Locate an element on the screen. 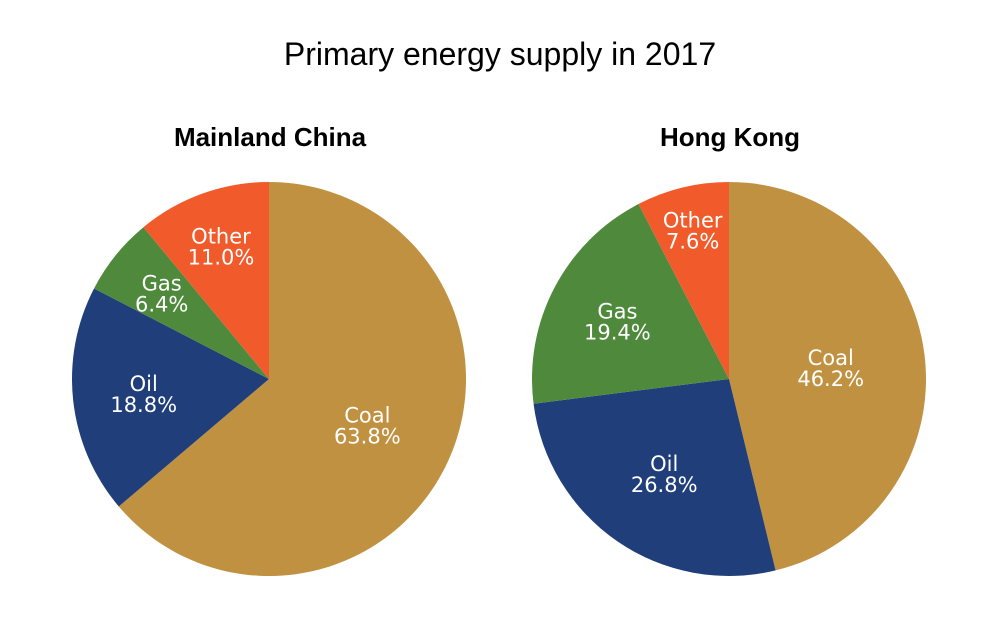 The height and width of the screenshot is (631, 1000). slice-label-hong-kong-oil: Oil is located at coordinates (664, 464).